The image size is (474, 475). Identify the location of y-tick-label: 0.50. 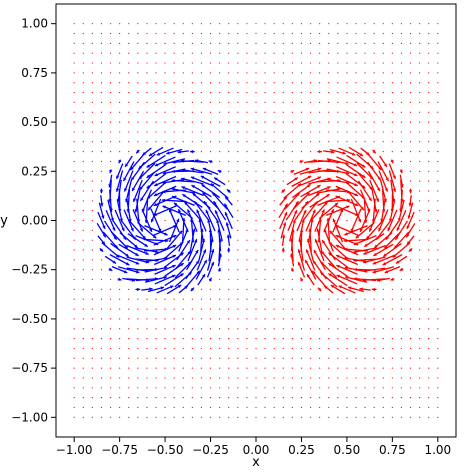
(34, 122).